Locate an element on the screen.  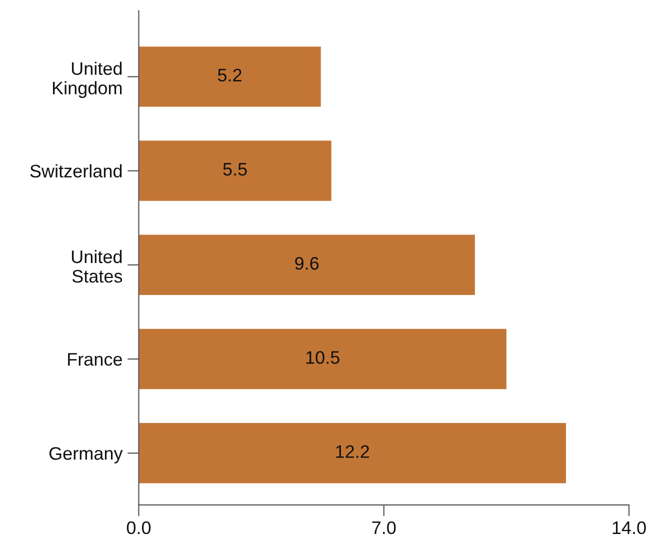
data-label: 10.5 is located at coordinates (323, 357).